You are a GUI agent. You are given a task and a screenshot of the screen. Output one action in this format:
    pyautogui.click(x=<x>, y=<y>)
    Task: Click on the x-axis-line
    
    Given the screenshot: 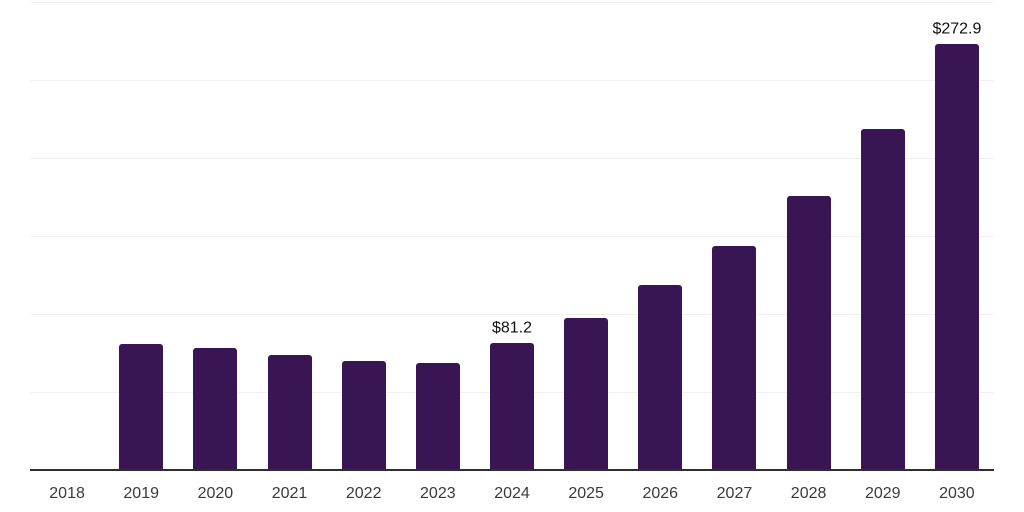 What is the action you would take?
    pyautogui.click(x=512, y=470)
    